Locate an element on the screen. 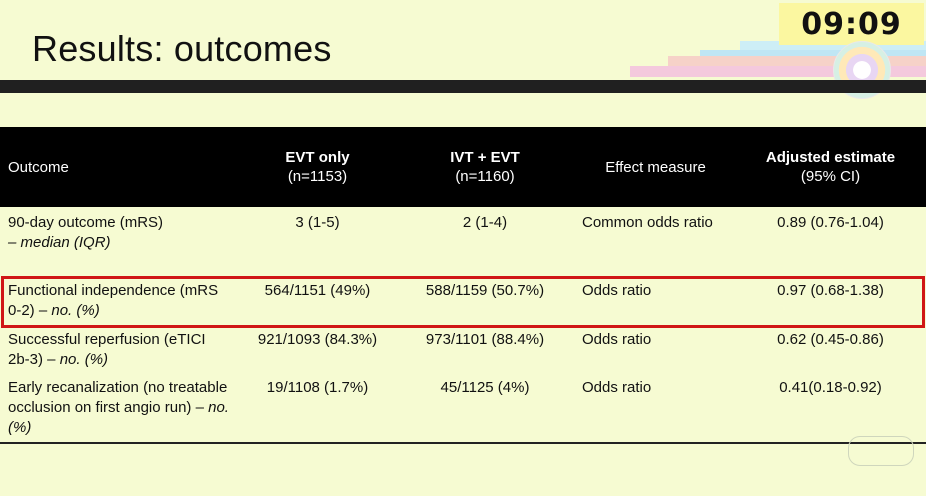  highlight-box is located at coordinates (463, 302).